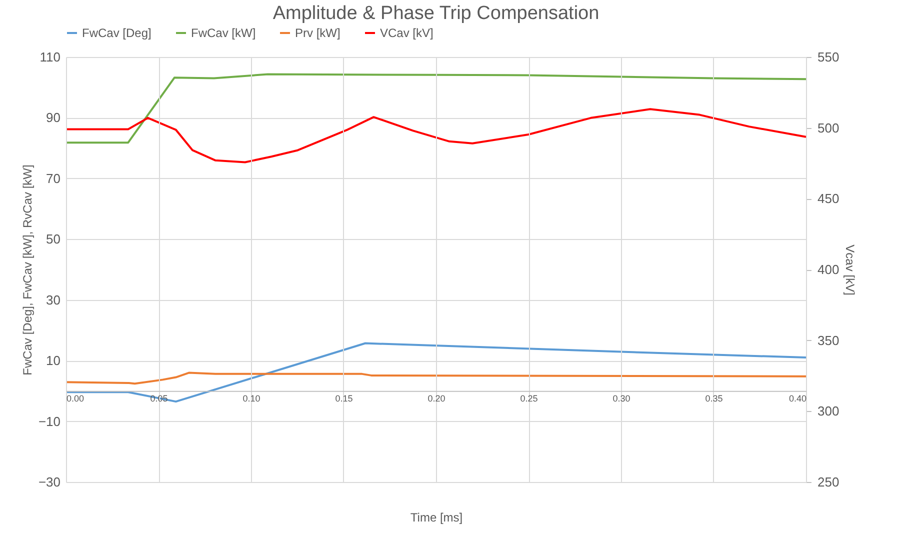 This screenshot has height=547, width=902. Describe the element at coordinates (529, 398) in the screenshot. I see `x-tick-label: 0.25` at that location.